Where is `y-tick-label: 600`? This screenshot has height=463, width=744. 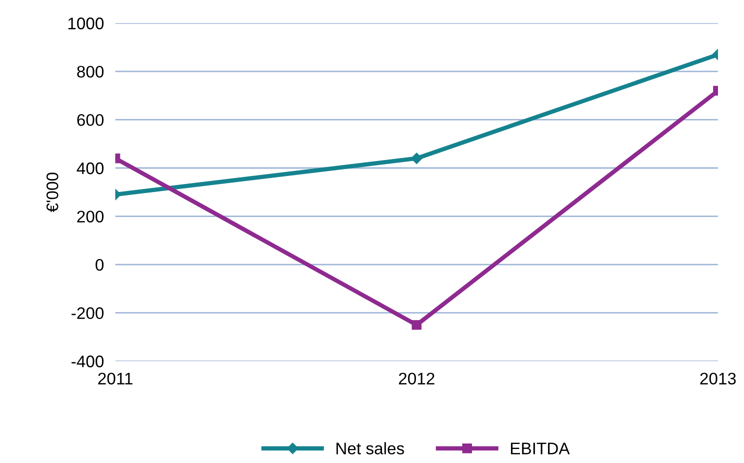
y-tick-label: 600 is located at coordinates (90, 120).